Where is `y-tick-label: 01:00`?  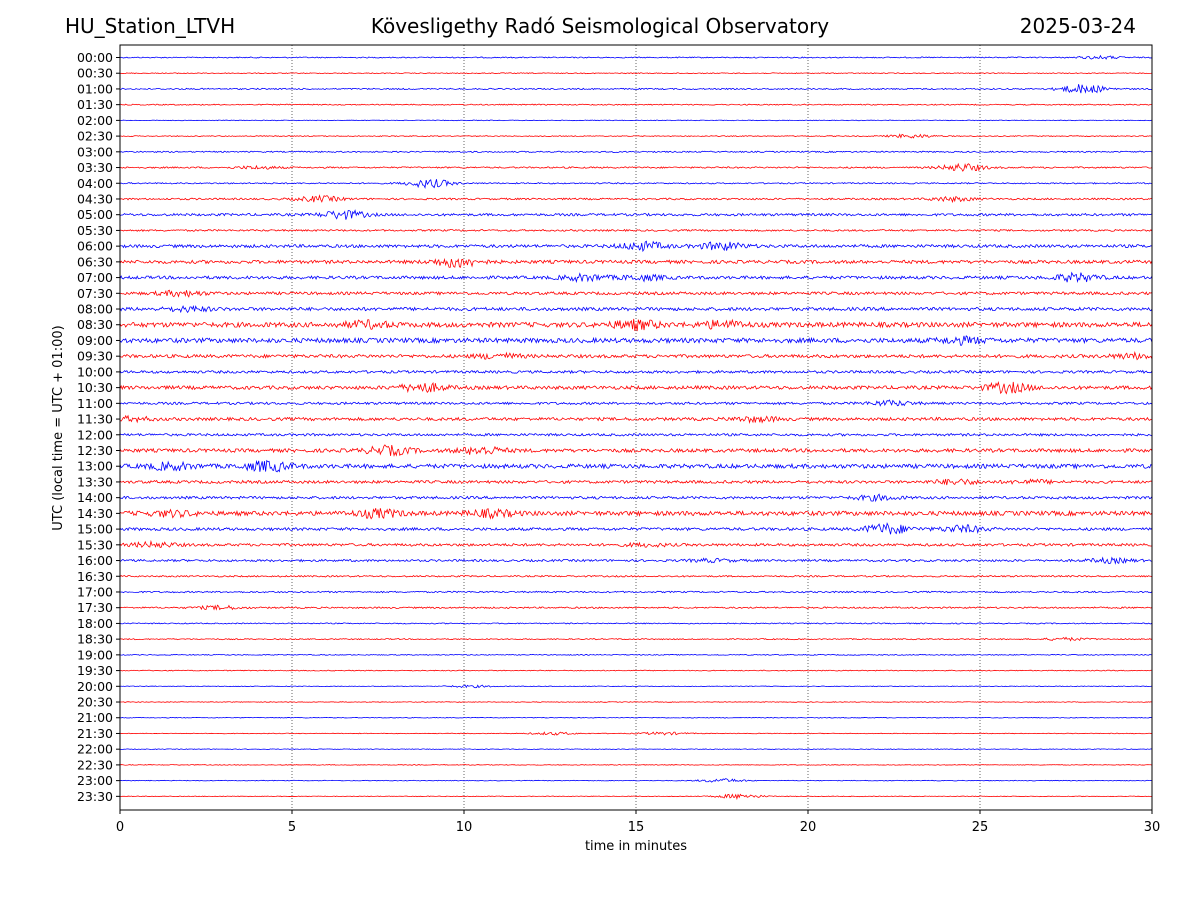 y-tick-label: 01:00 is located at coordinates (95, 88).